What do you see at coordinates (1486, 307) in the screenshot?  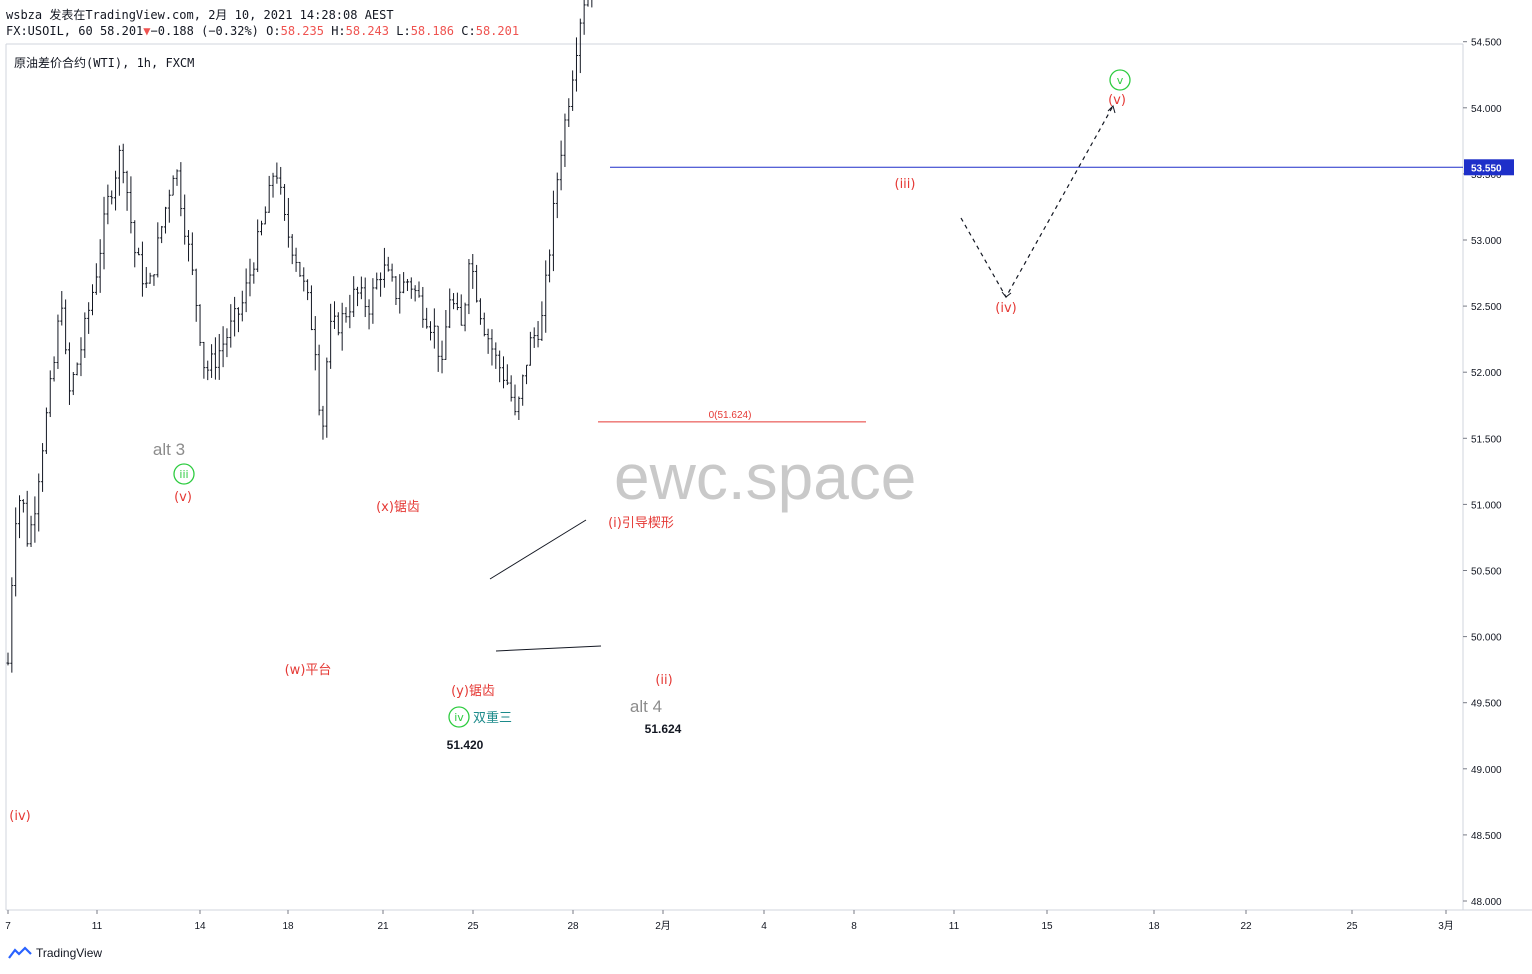 I see `y-tick-label: 52.500` at bounding box center [1486, 307].